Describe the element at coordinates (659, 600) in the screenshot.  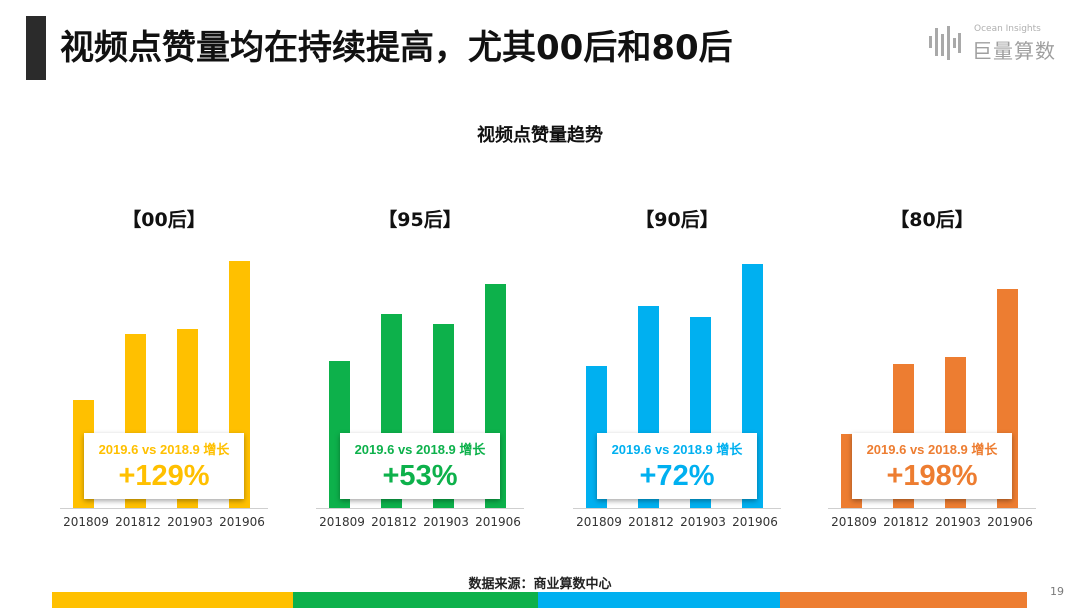
I see `footer-band-blue` at that location.